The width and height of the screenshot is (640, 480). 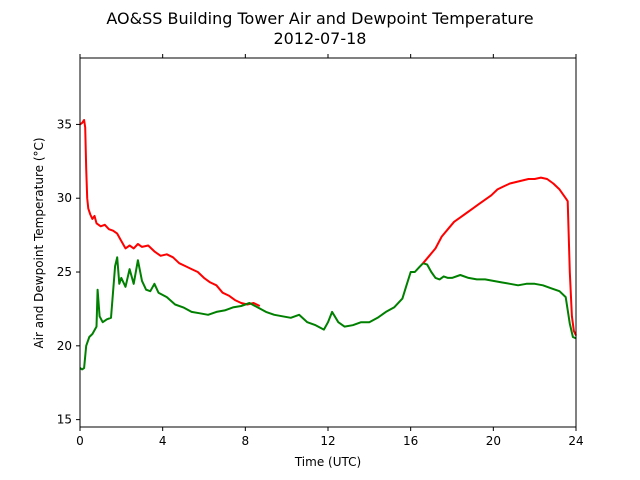 What do you see at coordinates (64, 346) in the screenshot?
I see `y-tick-label-20: 20` at bounding box center [64, 346].